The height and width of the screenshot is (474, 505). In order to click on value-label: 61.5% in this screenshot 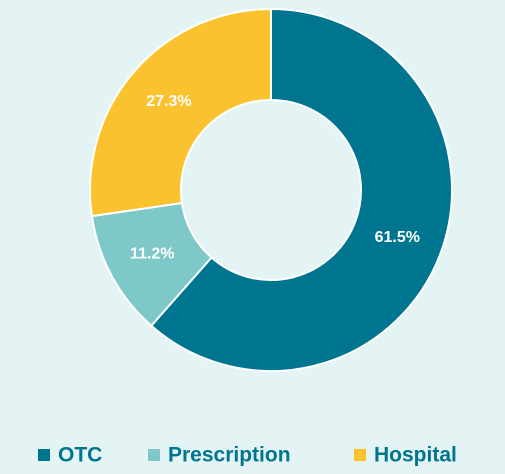, I will do `click(397, 237)`.